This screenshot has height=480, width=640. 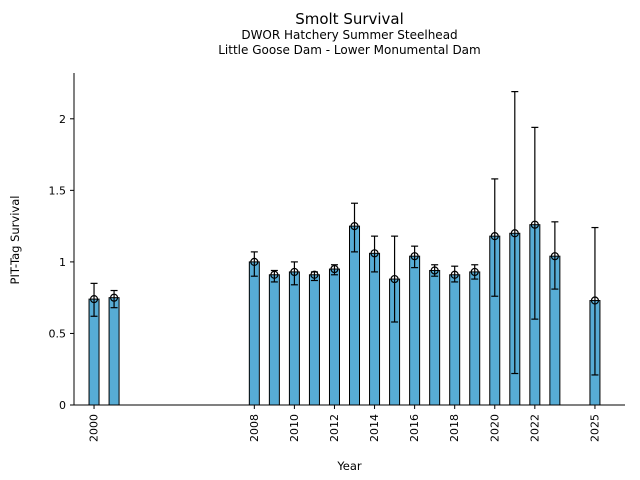 I want to click on bar-group-2022, so click(x=535, y=266).